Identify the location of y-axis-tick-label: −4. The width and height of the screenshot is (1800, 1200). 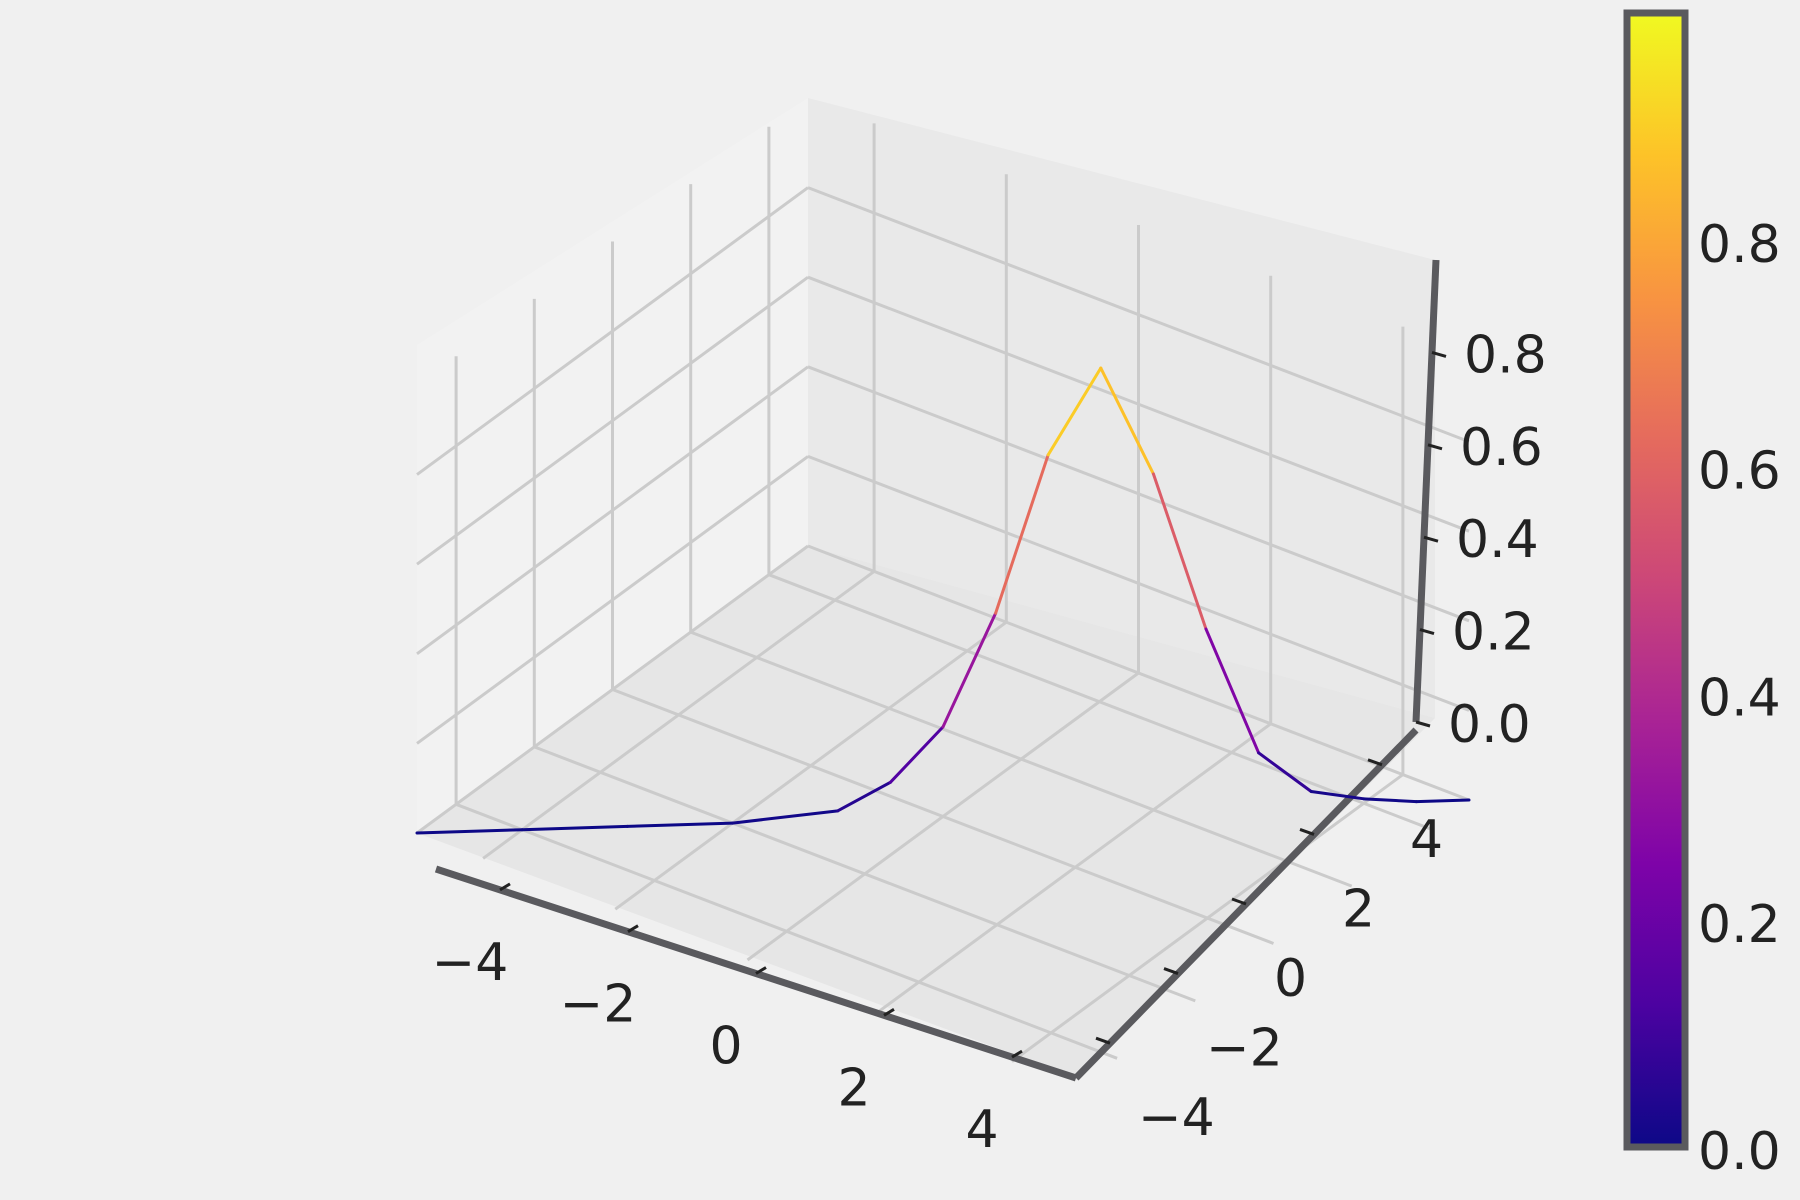
(1176, 1118).